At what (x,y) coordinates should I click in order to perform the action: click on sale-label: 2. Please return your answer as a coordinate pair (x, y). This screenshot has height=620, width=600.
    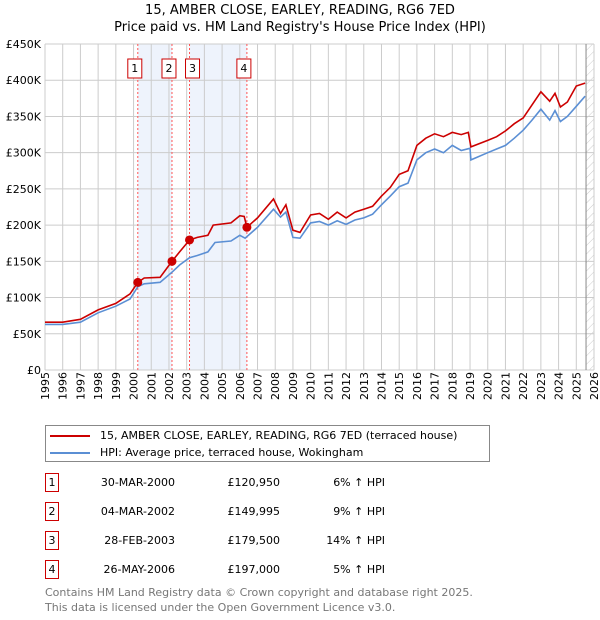
    Looking at the image, I should click on (168, 68).